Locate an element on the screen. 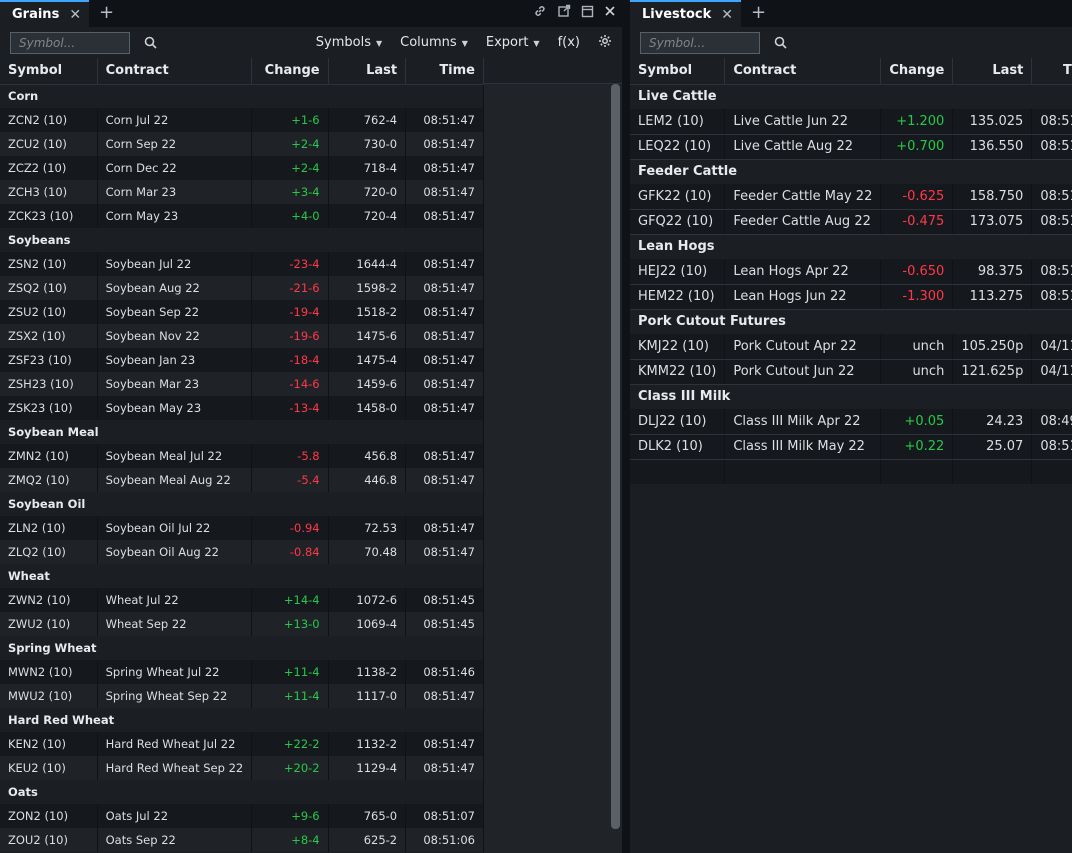  symbols-menu: Symbols ▼ is located at coordinates (349, 42).